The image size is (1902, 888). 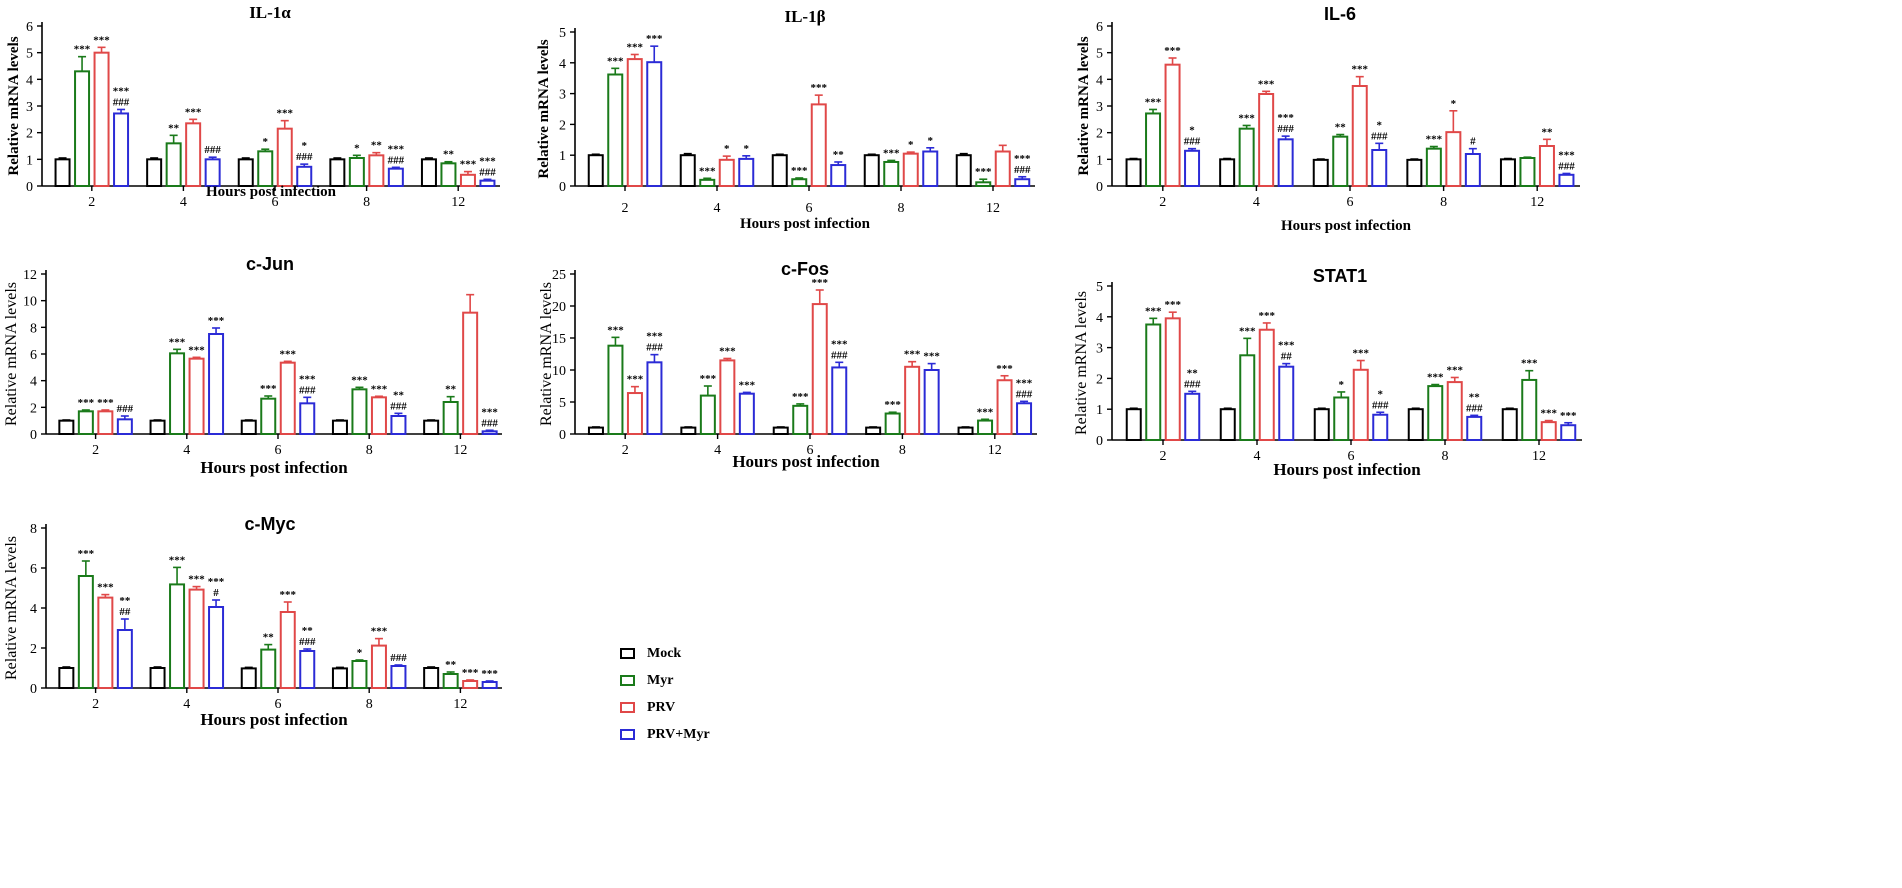 I want to click on legend-item-myr: Myr, so click(x=665, y=680).